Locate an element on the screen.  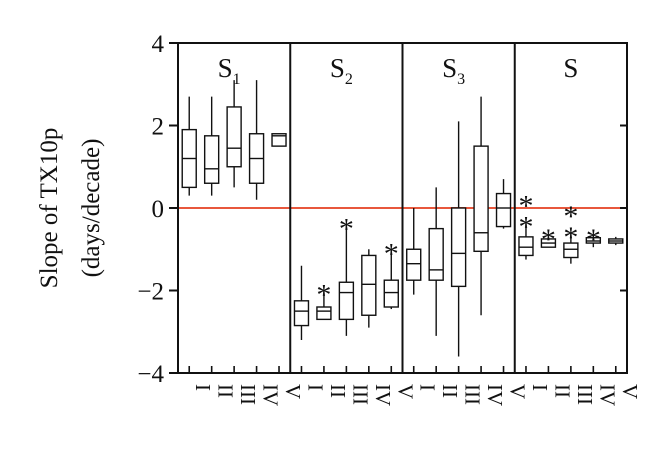
y-axis-label: Slope of TX10p is located at coordinates (49, 208).